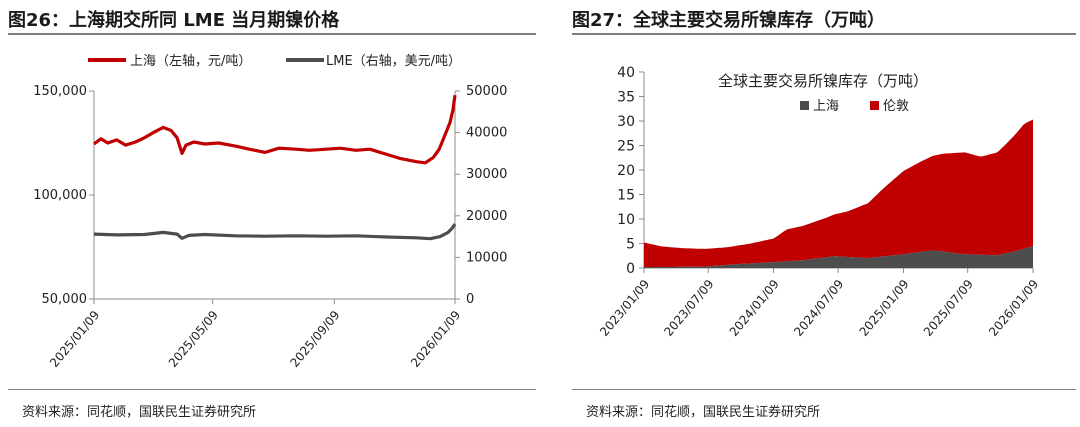 This screenshot has height=427, width=1080. What do you see at coordinates (486, 216) in the screenshot?
I see `y-right-tick-label: 20000` at bounding box center [486, 216].